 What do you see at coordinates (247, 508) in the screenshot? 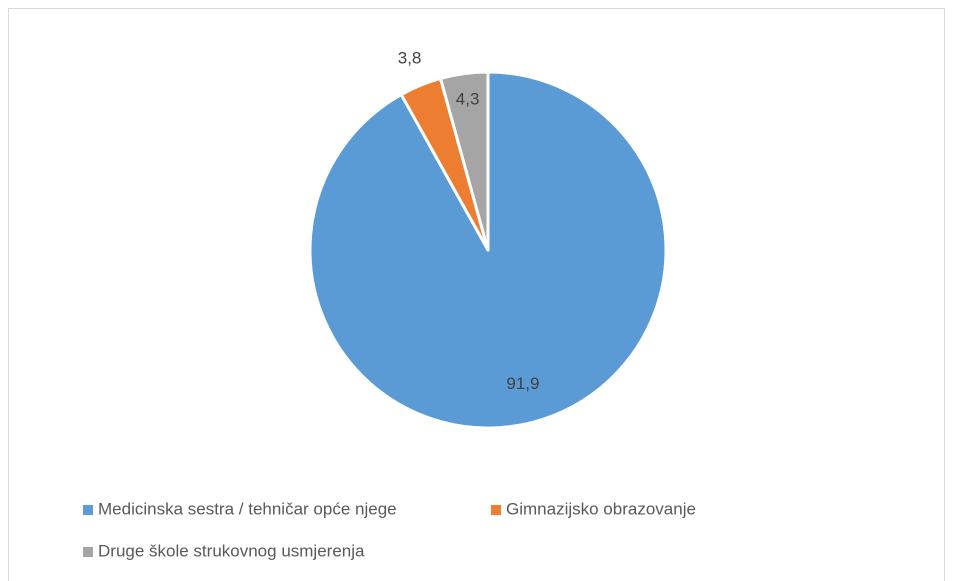
I see `legend-label: Medicinska sestra / tehničar opće njege` at bounding box center [247, 508].